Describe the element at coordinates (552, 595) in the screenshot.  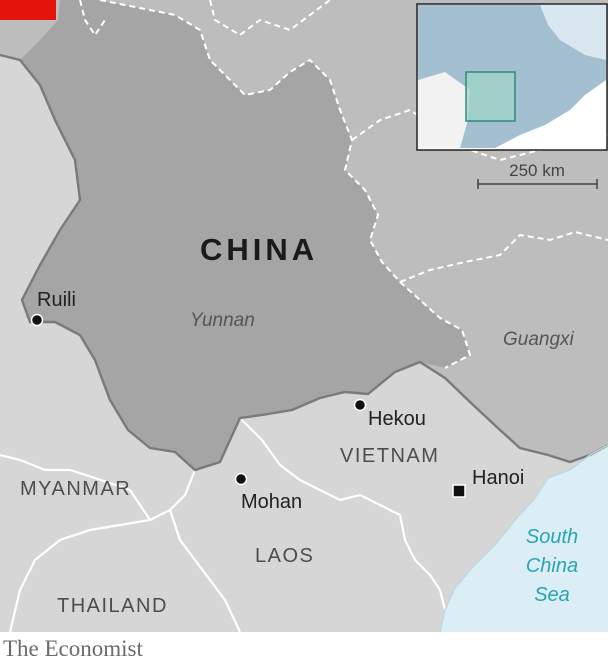
I see `label-sea-line3: Sea` at that location.